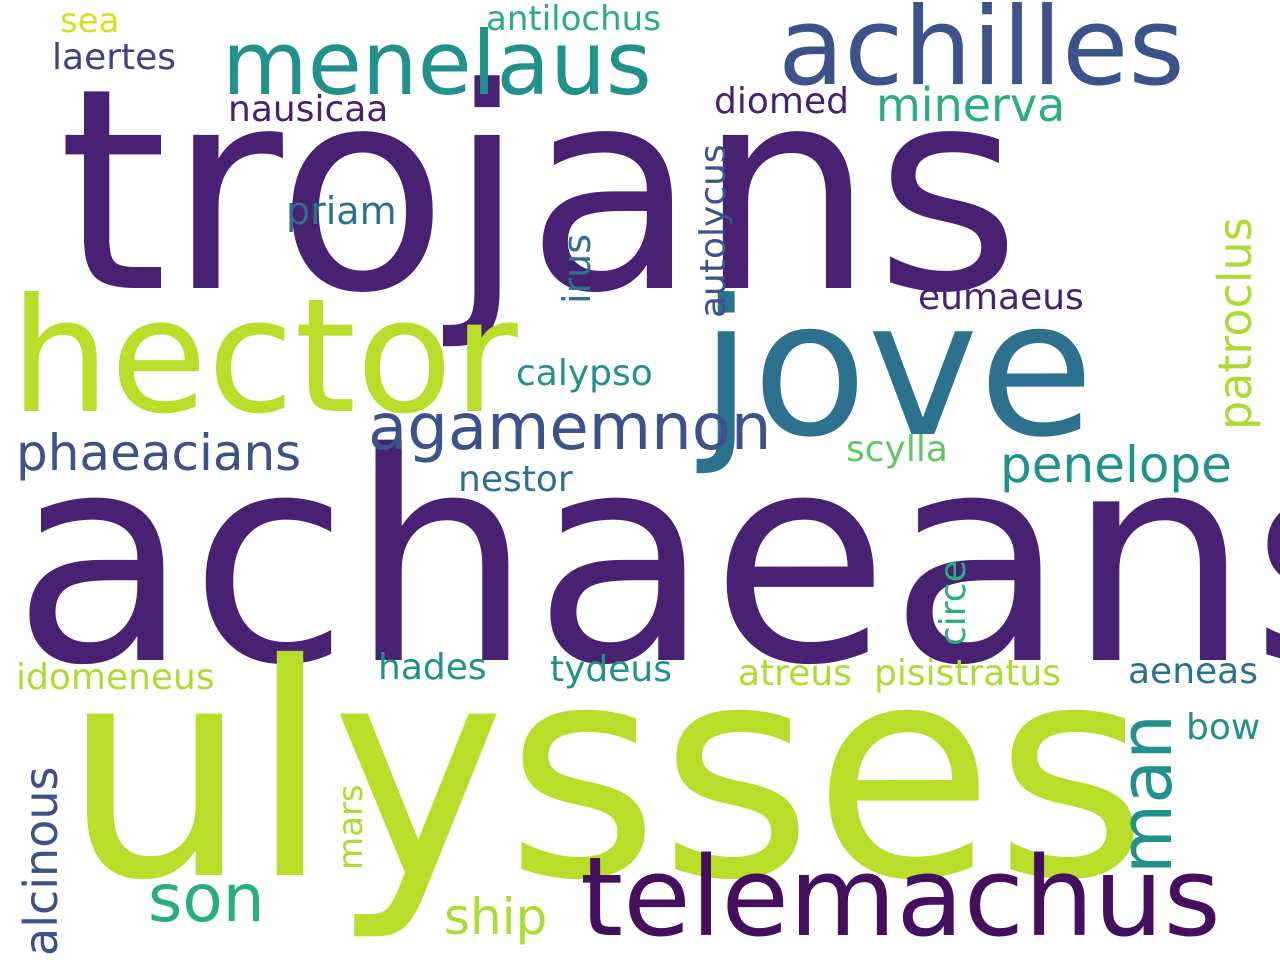  Describe the element at coordinates (1116, 465) in the screenshot. I see `word-penelope: penelope` at that location.